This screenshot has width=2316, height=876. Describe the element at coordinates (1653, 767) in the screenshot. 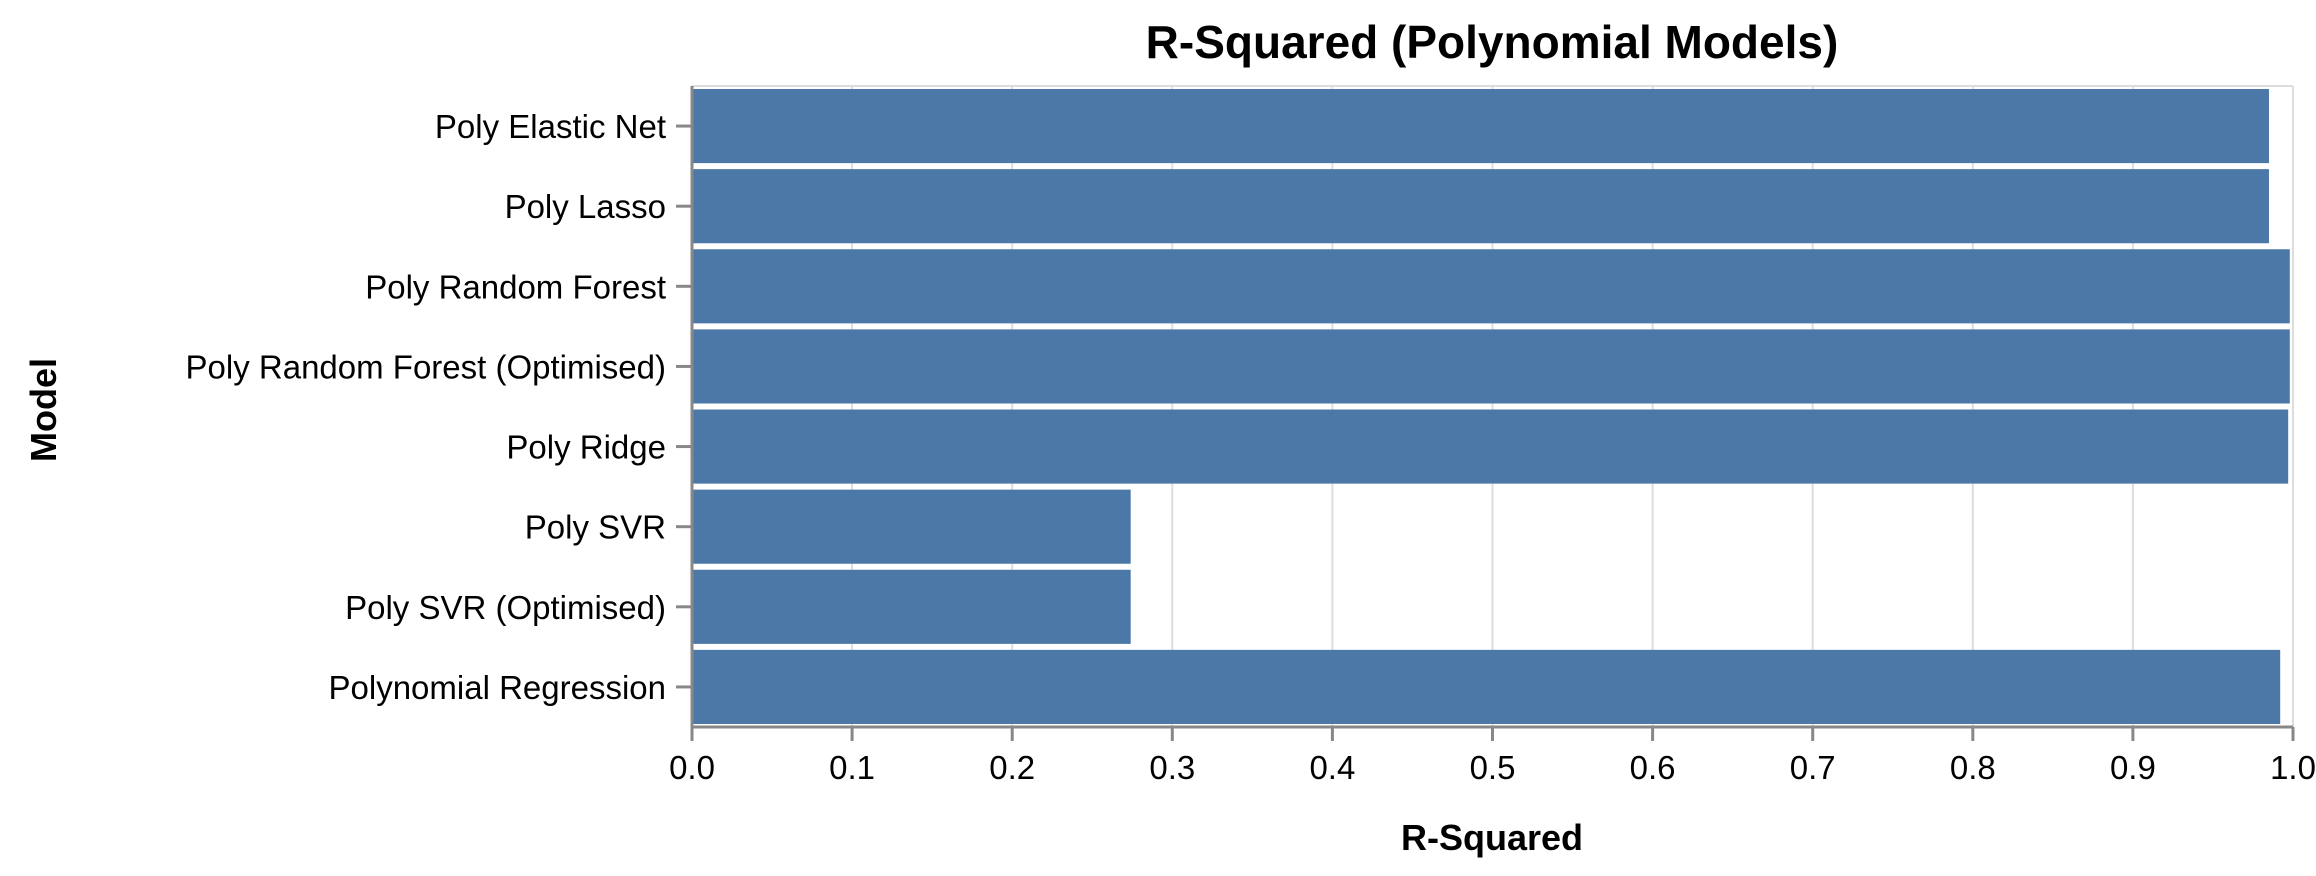

I see `x-tick-label: 0.6` at that location.